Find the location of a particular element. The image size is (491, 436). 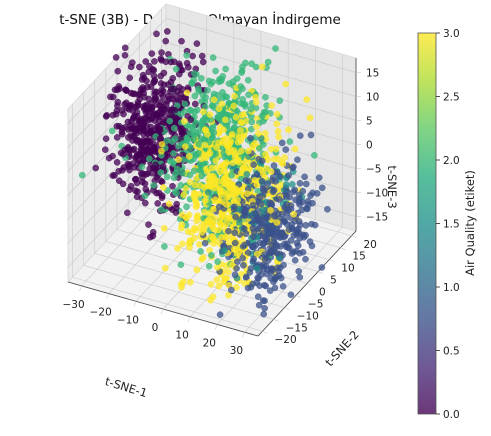

x-tick-label: −20 is located at coordinates (101, 313).